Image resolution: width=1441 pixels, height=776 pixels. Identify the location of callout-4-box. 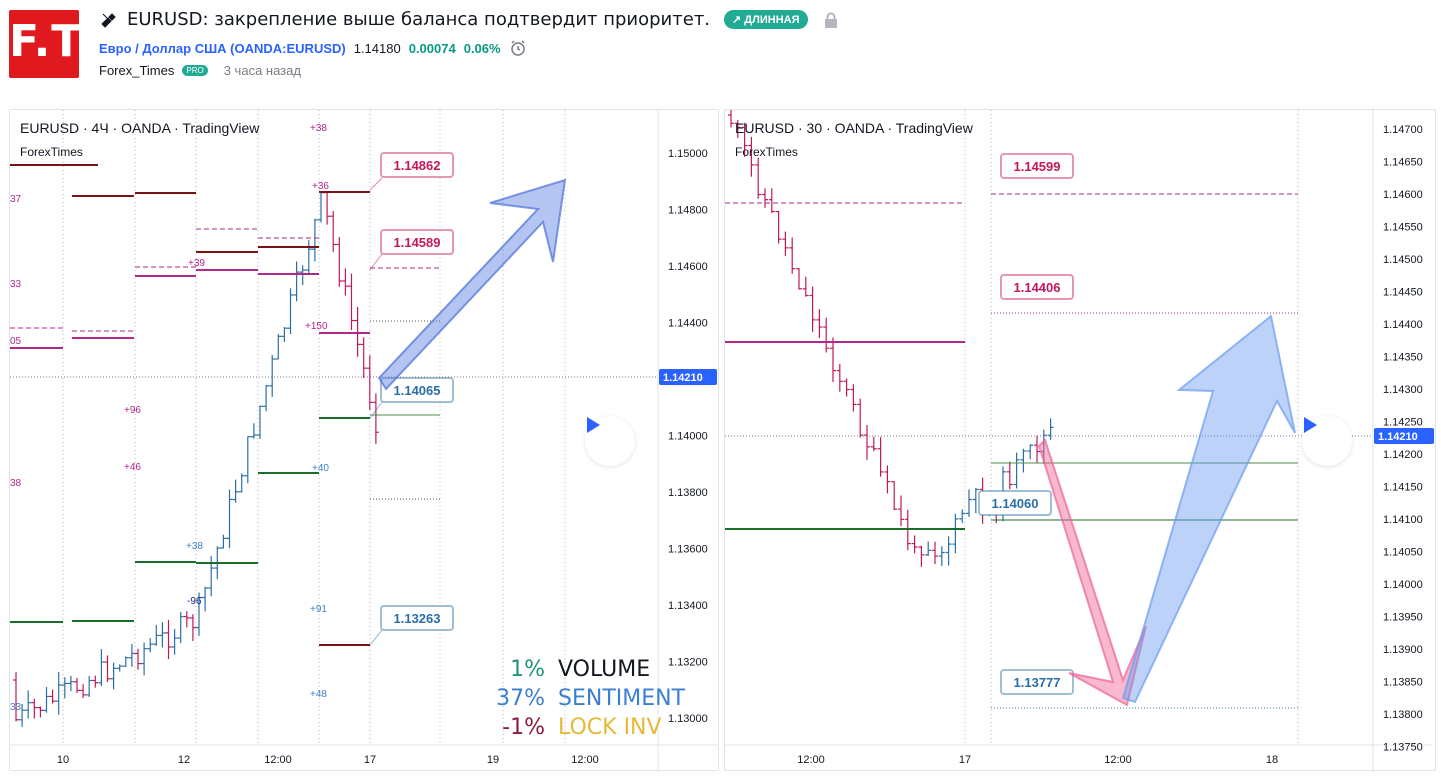
(417, 618).